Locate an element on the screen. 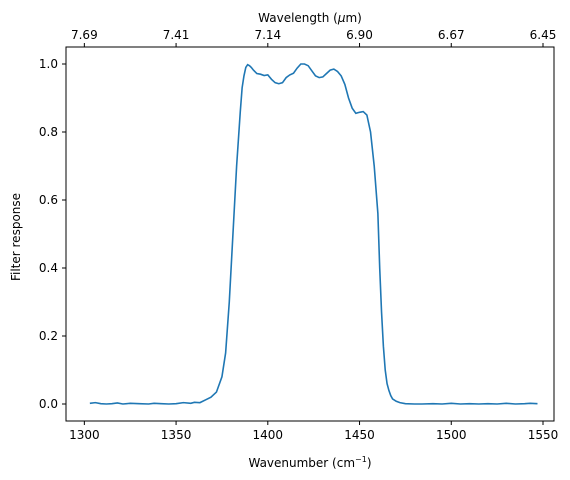 This screenshot has height=480, width=570. x-tick-label: 1550 is located at coordinates (543, 435).